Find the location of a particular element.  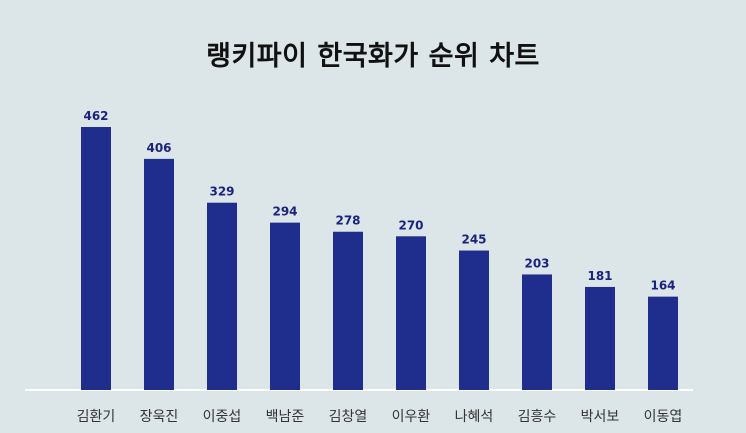

value-label-9: 164 is located at coordinates (662, 286).